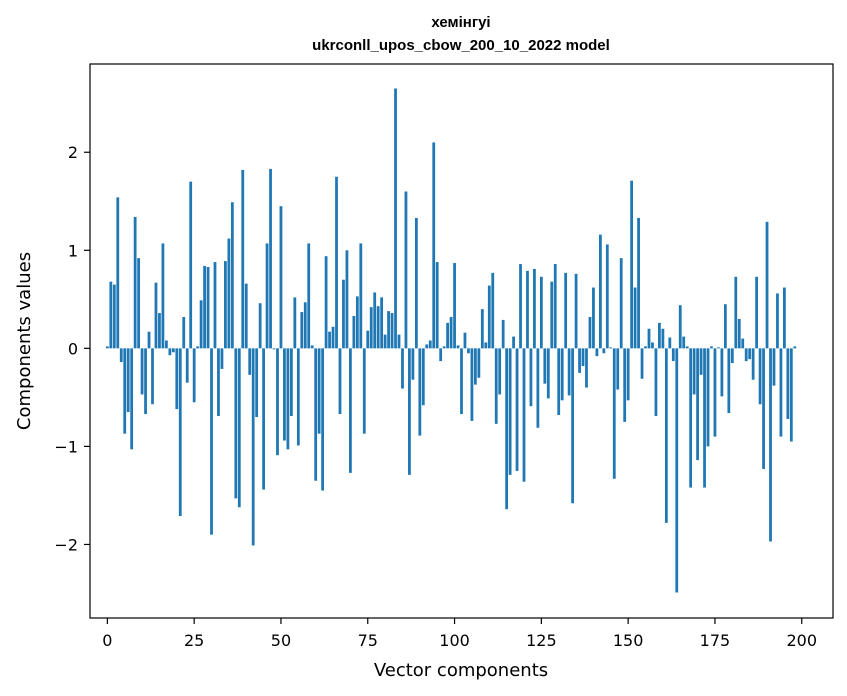 This screenshot has width=847, height=696. I want to click on x-tick-label: 100, so click(454, 640).